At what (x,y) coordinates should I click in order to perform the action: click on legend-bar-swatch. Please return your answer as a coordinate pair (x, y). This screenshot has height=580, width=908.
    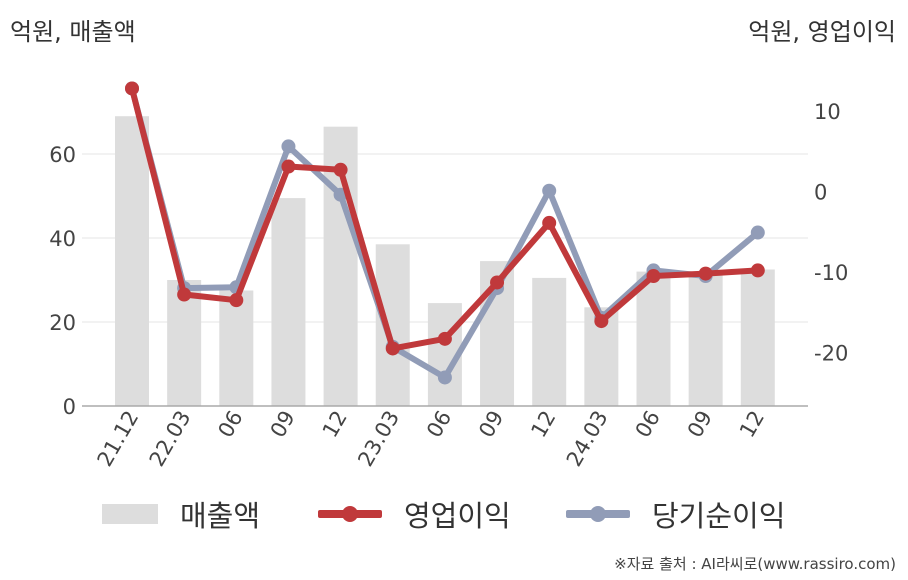
    Looking at the image, I should click on (130, 514).